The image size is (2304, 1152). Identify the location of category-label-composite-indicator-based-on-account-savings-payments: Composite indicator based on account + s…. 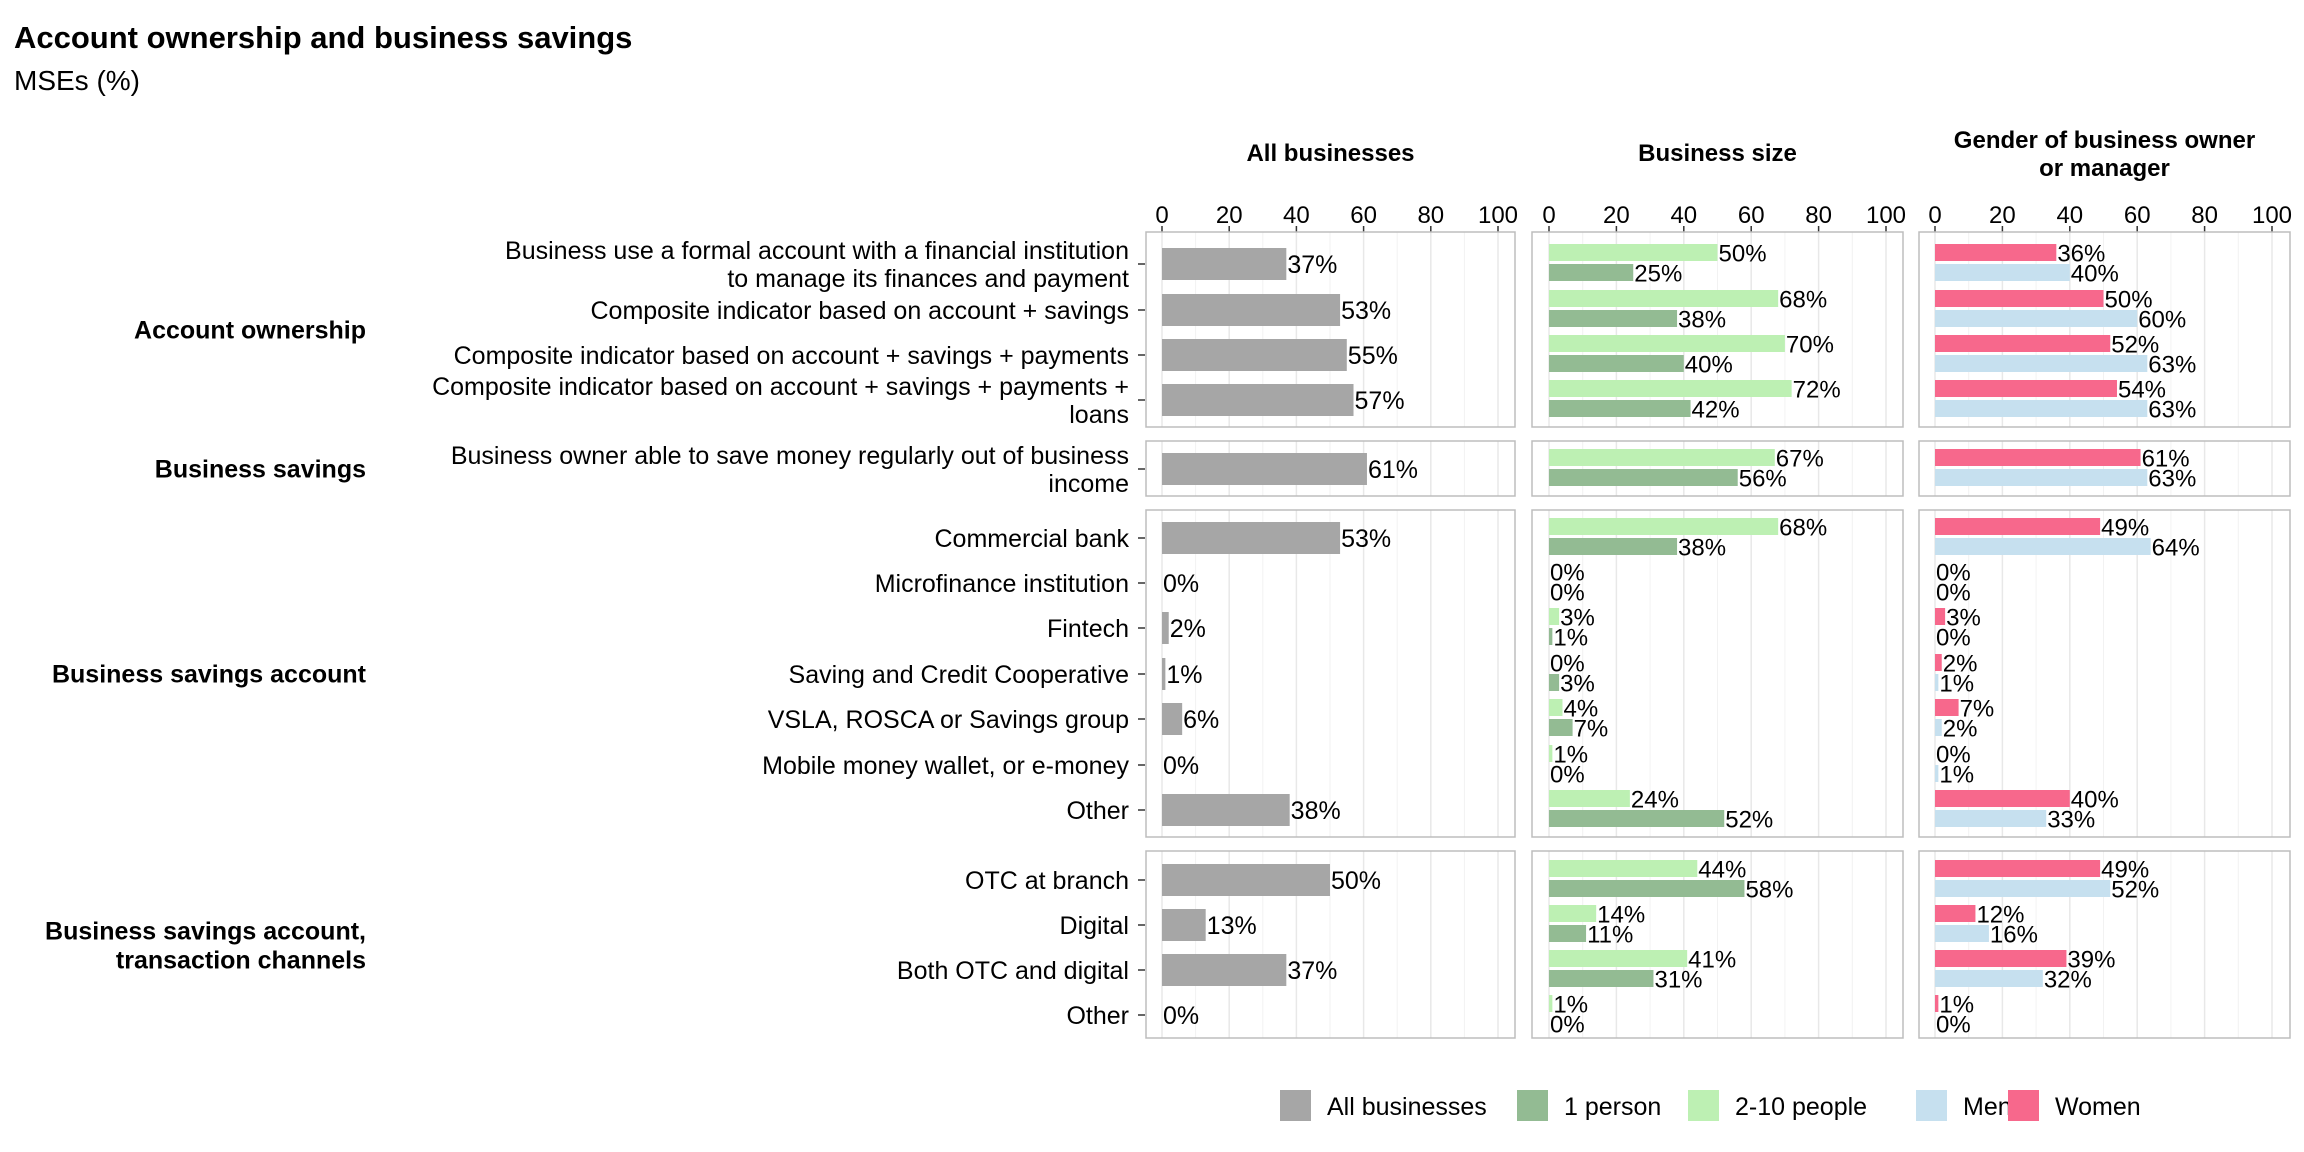
(791, 356).